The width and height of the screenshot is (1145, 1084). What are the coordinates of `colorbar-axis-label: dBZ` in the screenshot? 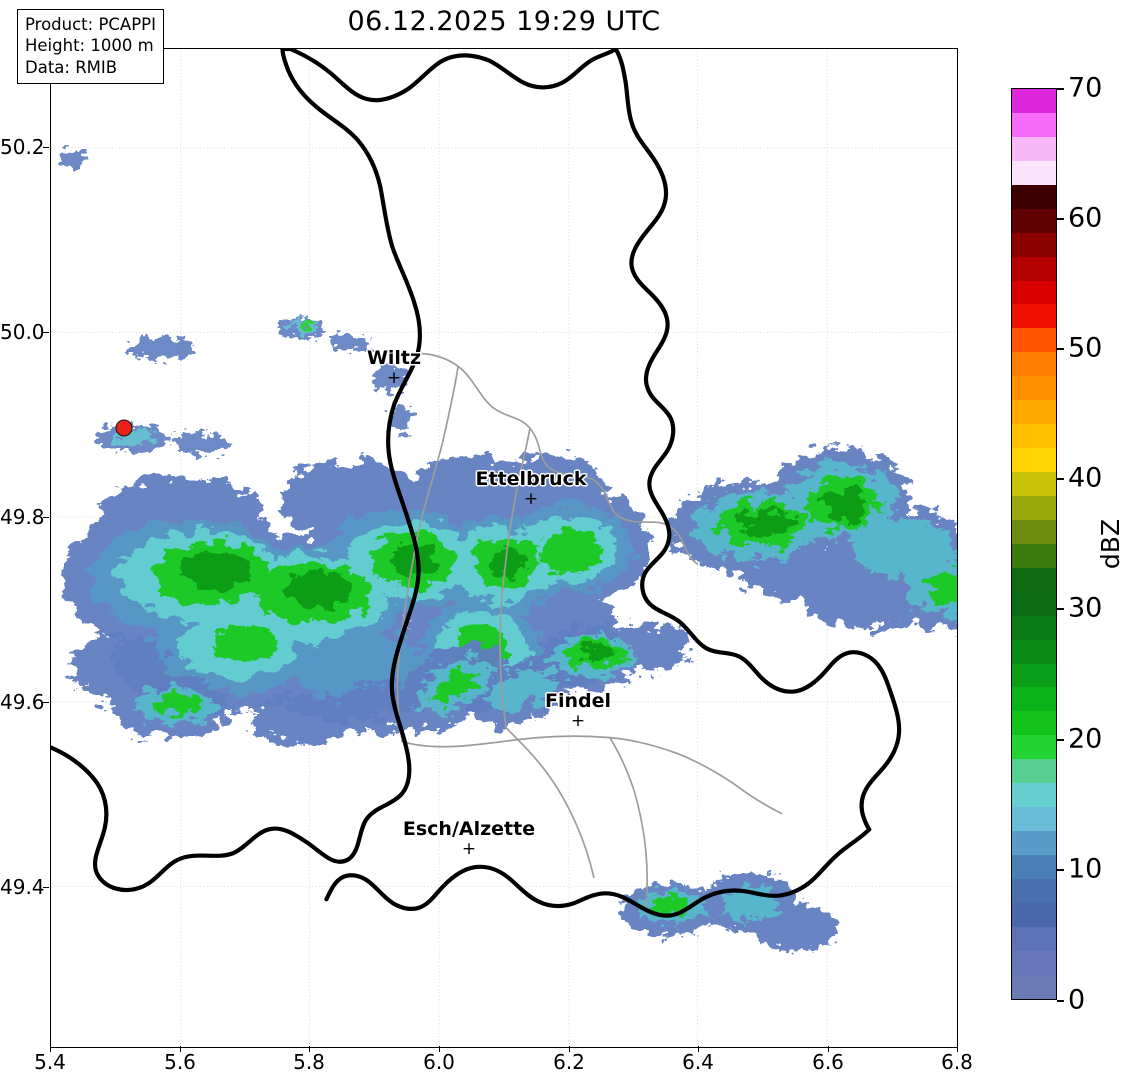 It's located at (1110, 544).